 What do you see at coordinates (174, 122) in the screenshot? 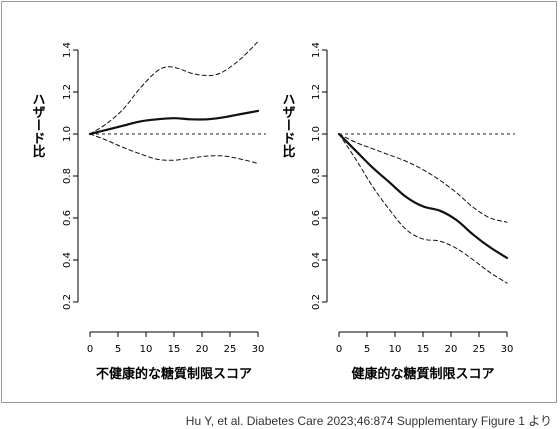
I see `panel-1-hazard-ratio-line` at bounding box center [174, 122].